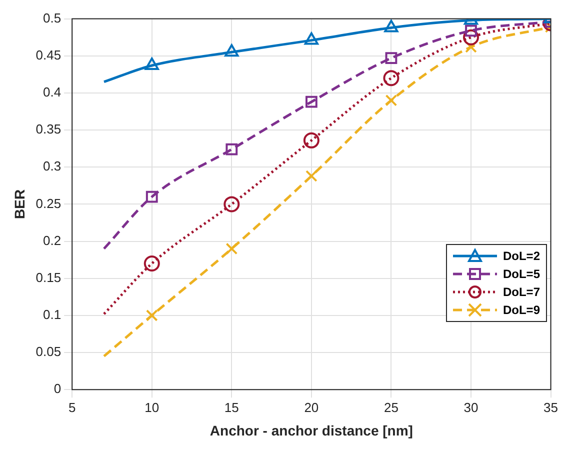 This screenshot has height=452, width=569. I want to click on y-tick-label: 0.35, so click(49, 129).